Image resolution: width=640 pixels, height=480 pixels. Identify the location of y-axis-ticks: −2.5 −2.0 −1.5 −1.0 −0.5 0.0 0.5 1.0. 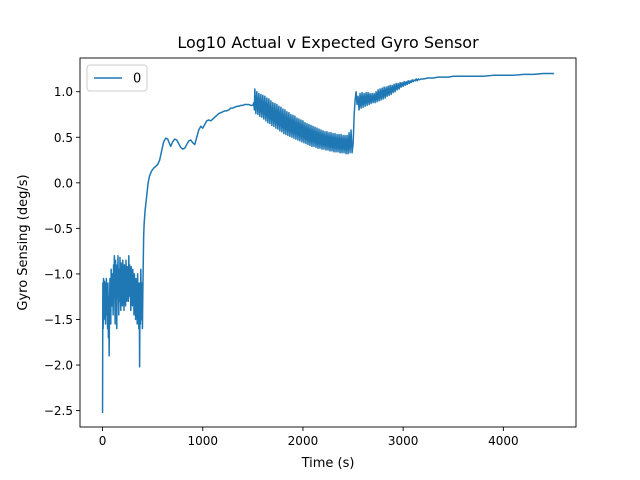
(62, 251).